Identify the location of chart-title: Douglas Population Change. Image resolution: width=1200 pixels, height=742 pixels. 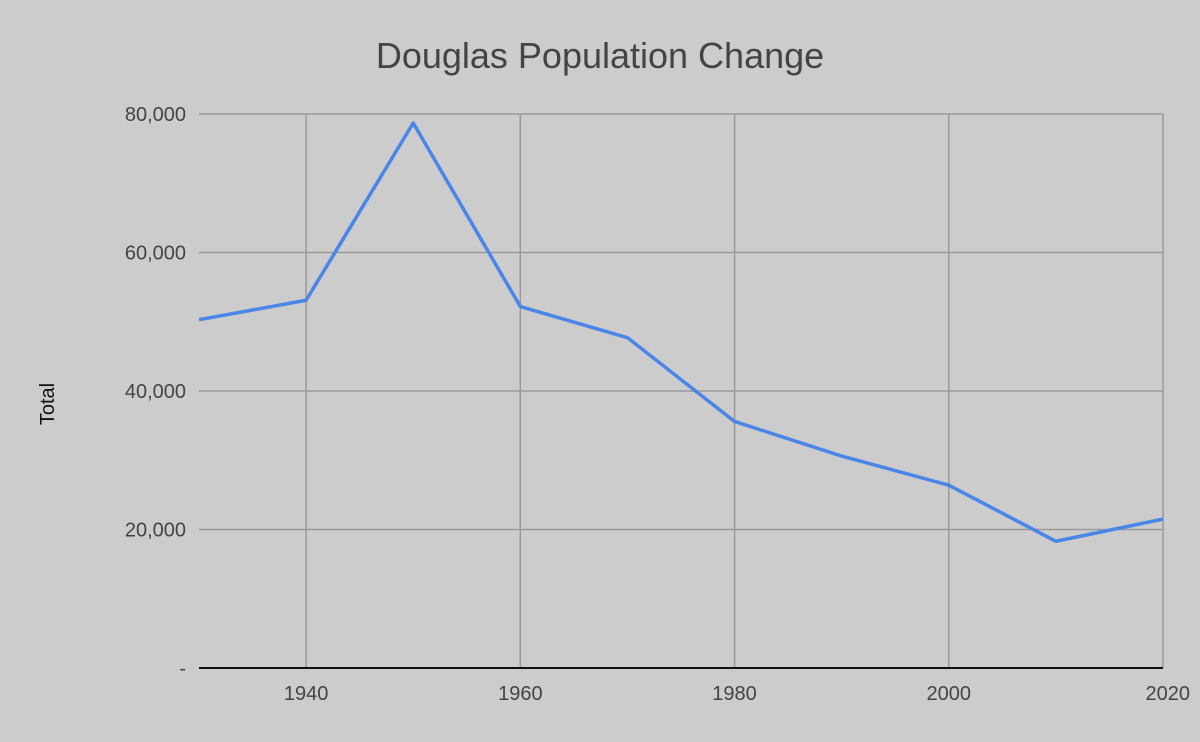
(600, 55).